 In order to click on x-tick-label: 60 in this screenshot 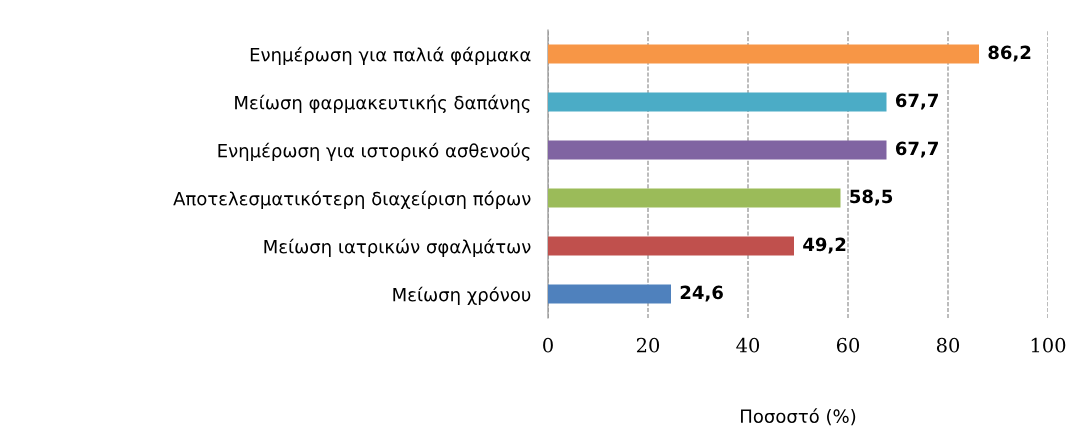, I will do `click(848, 345)`.